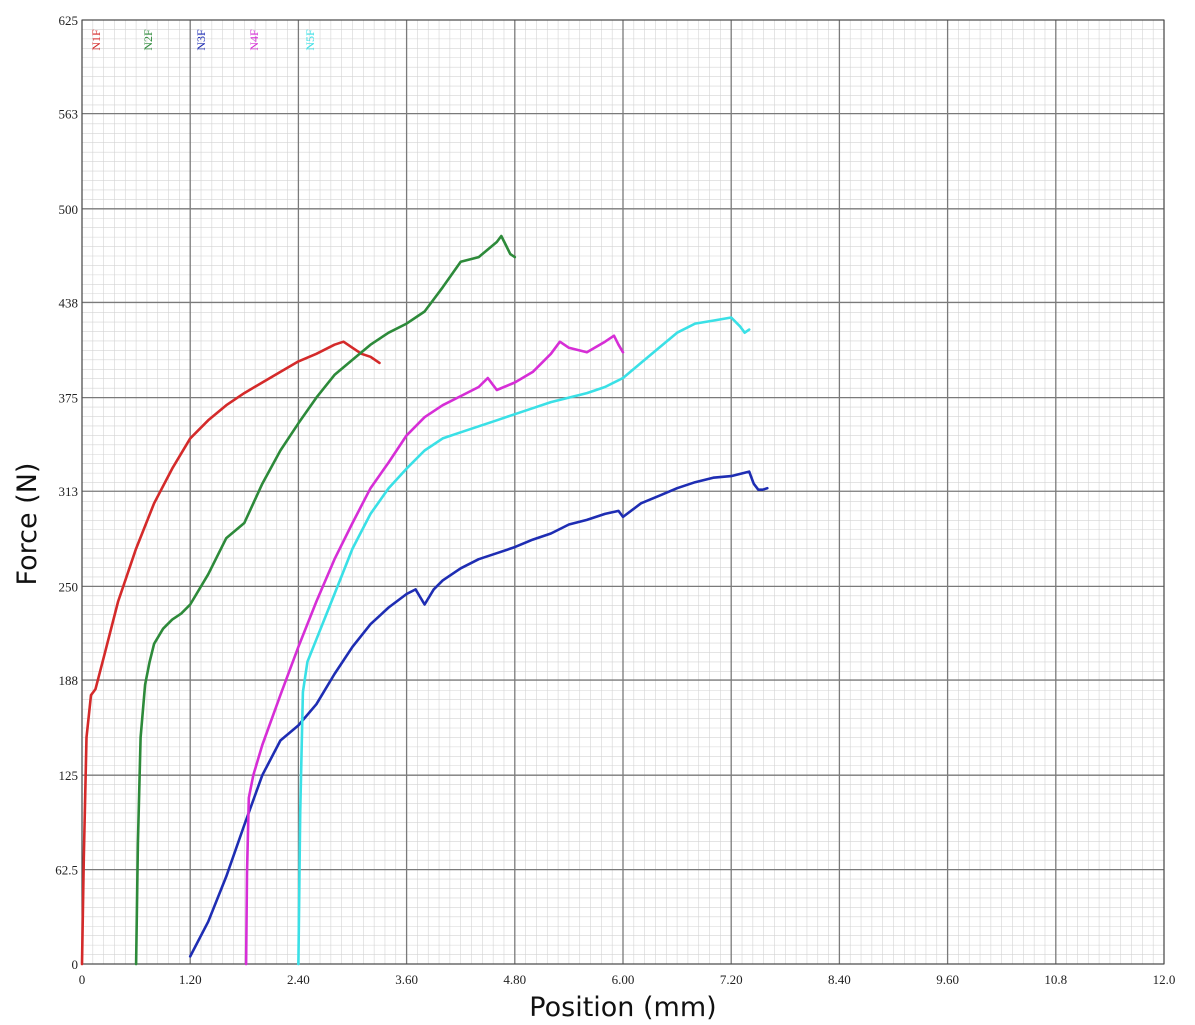 Image resolution: width=1195 pixels, height=1025 pixels. What do you see at coordinates (148, 40) in the screenshot?
I see `legend-item-n2f: N2F` at bounding box center [148, 40].